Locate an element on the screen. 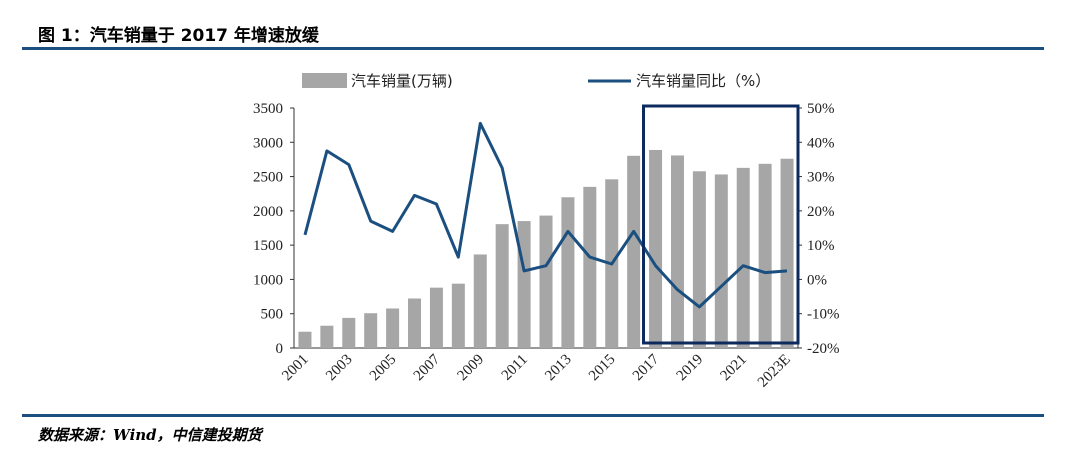  y-right-tick-label: 40% is located at coordinates (821, 143).